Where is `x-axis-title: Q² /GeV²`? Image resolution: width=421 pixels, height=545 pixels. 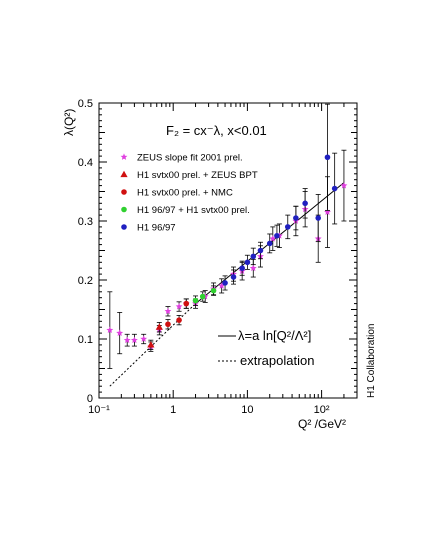 x-axis-title: Q² /GeV² is located at coordinates (322, 424).